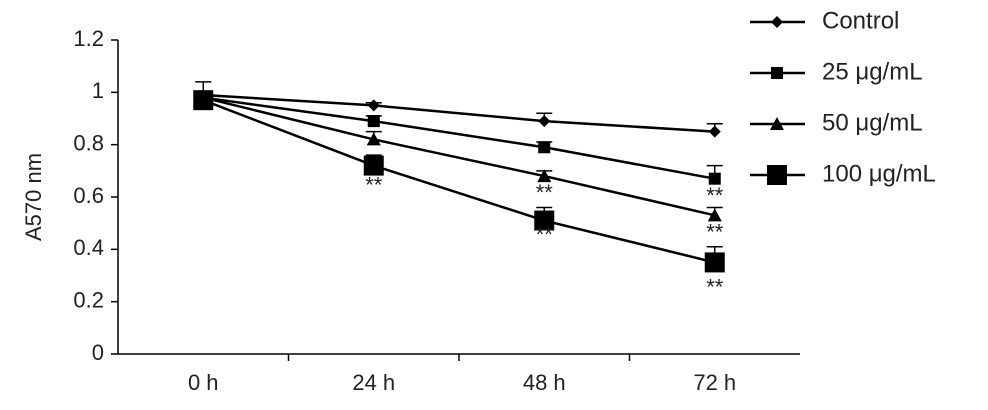 The width and height of the screenshot is (988, 410). Describe the element at coordinates (714, 382) in the screenshot. I see `x-tick-label: 72 h` at that location.